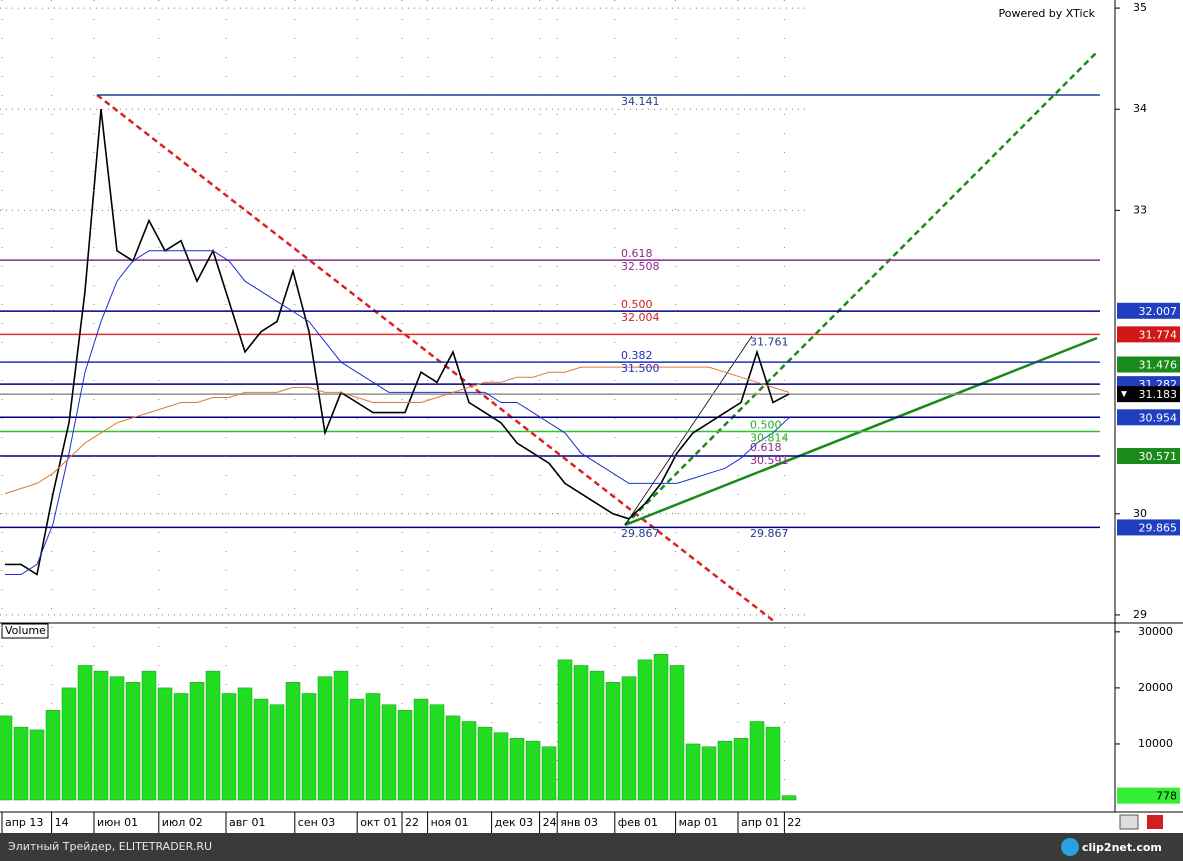 The image size is (1183, 861). I want to click on x-tick-label: фев 01, so click(638, 822).